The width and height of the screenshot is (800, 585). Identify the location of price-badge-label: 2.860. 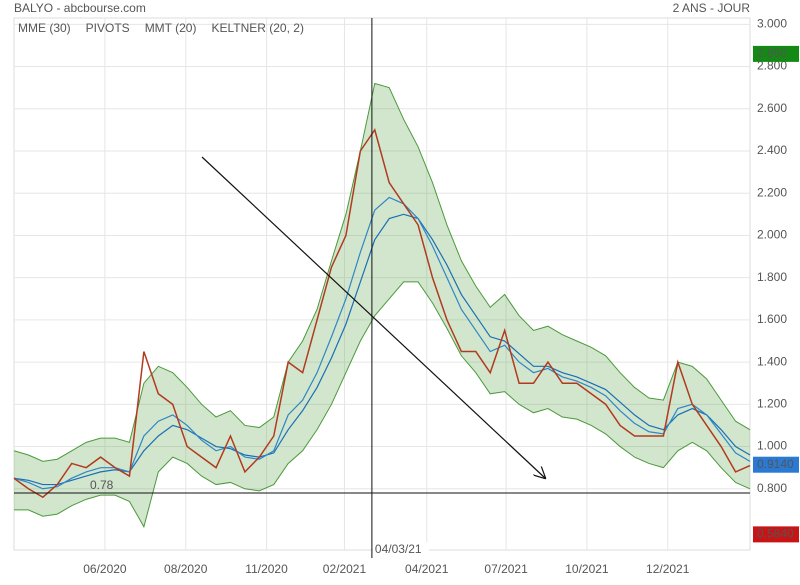
(772, 53).